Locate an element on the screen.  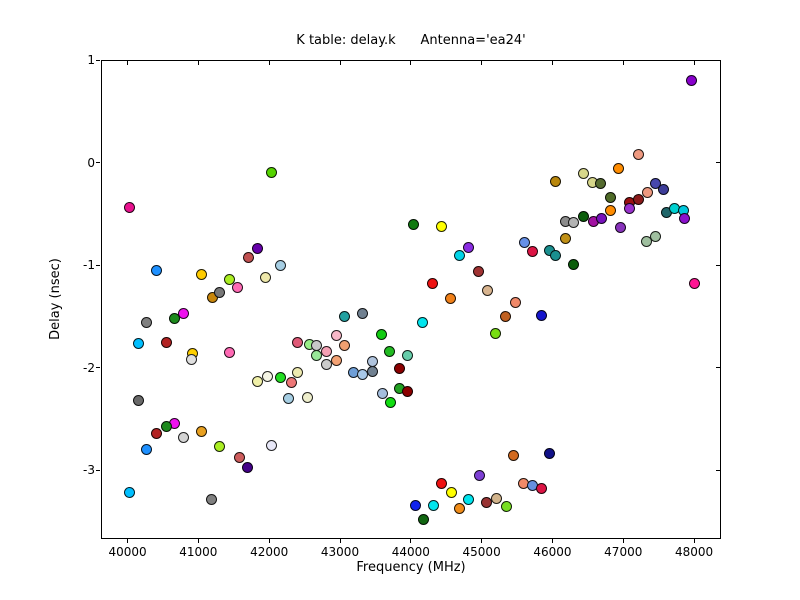
x-tick-label: 42000 is located at coordinates (269, 552).